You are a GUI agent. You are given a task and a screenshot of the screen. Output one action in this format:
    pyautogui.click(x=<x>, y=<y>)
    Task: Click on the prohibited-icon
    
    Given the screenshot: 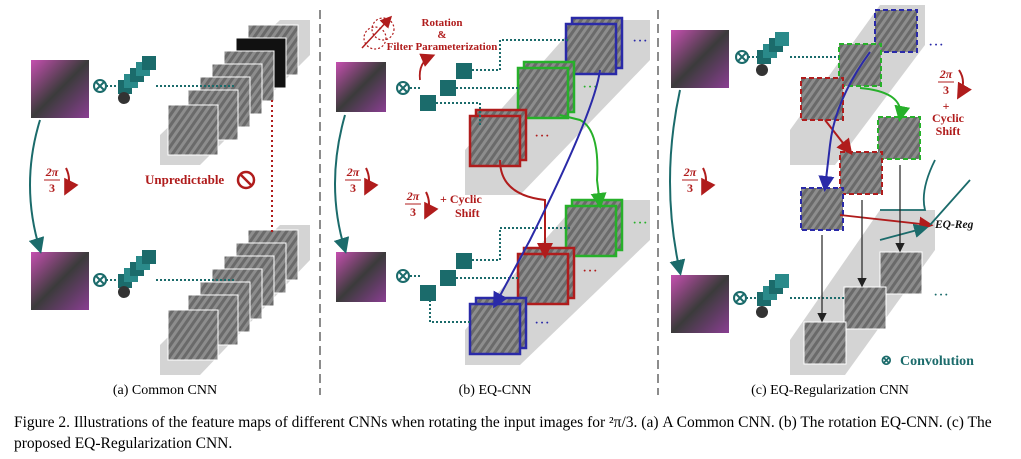 What is the action you would take?
    pyautogui.click(x=246, y=180)
    